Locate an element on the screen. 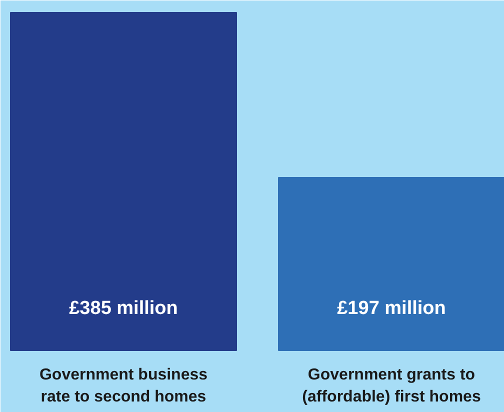 The image size is (504, 412). data-label: £197 million is located at coordinates (391, 308).